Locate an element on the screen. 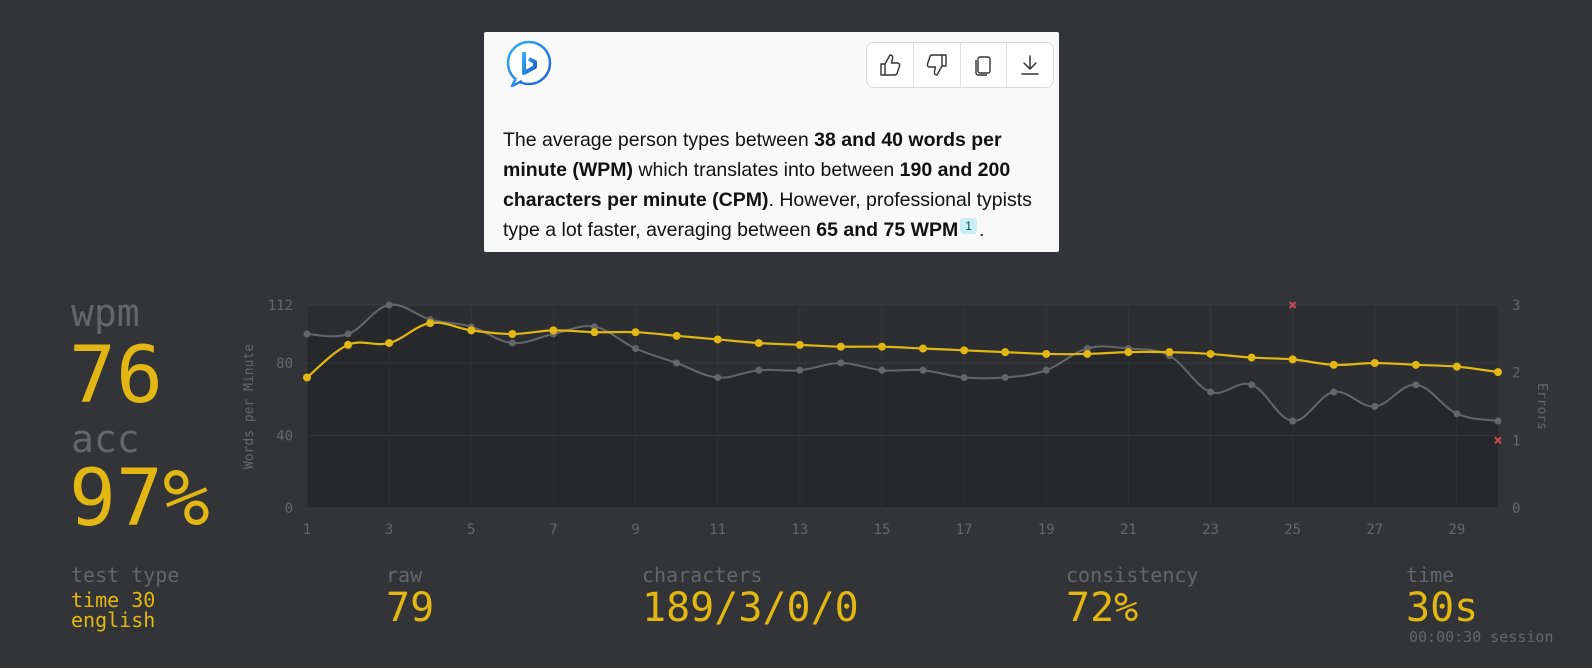 The height and width of the screenshot is (668, 1592). time-value: 30s is located at coordinates (1442, 608).